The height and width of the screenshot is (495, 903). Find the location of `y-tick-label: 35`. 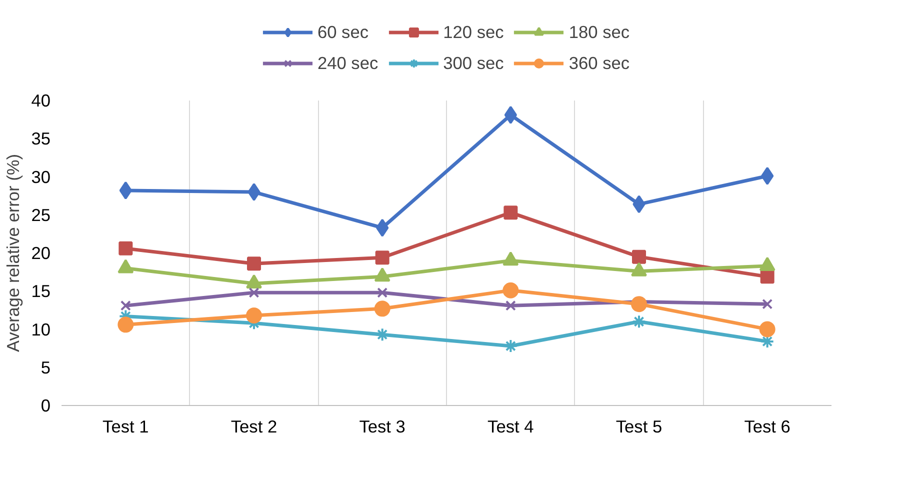

y-tick-label: 35 is located at coordinates (41, 138).